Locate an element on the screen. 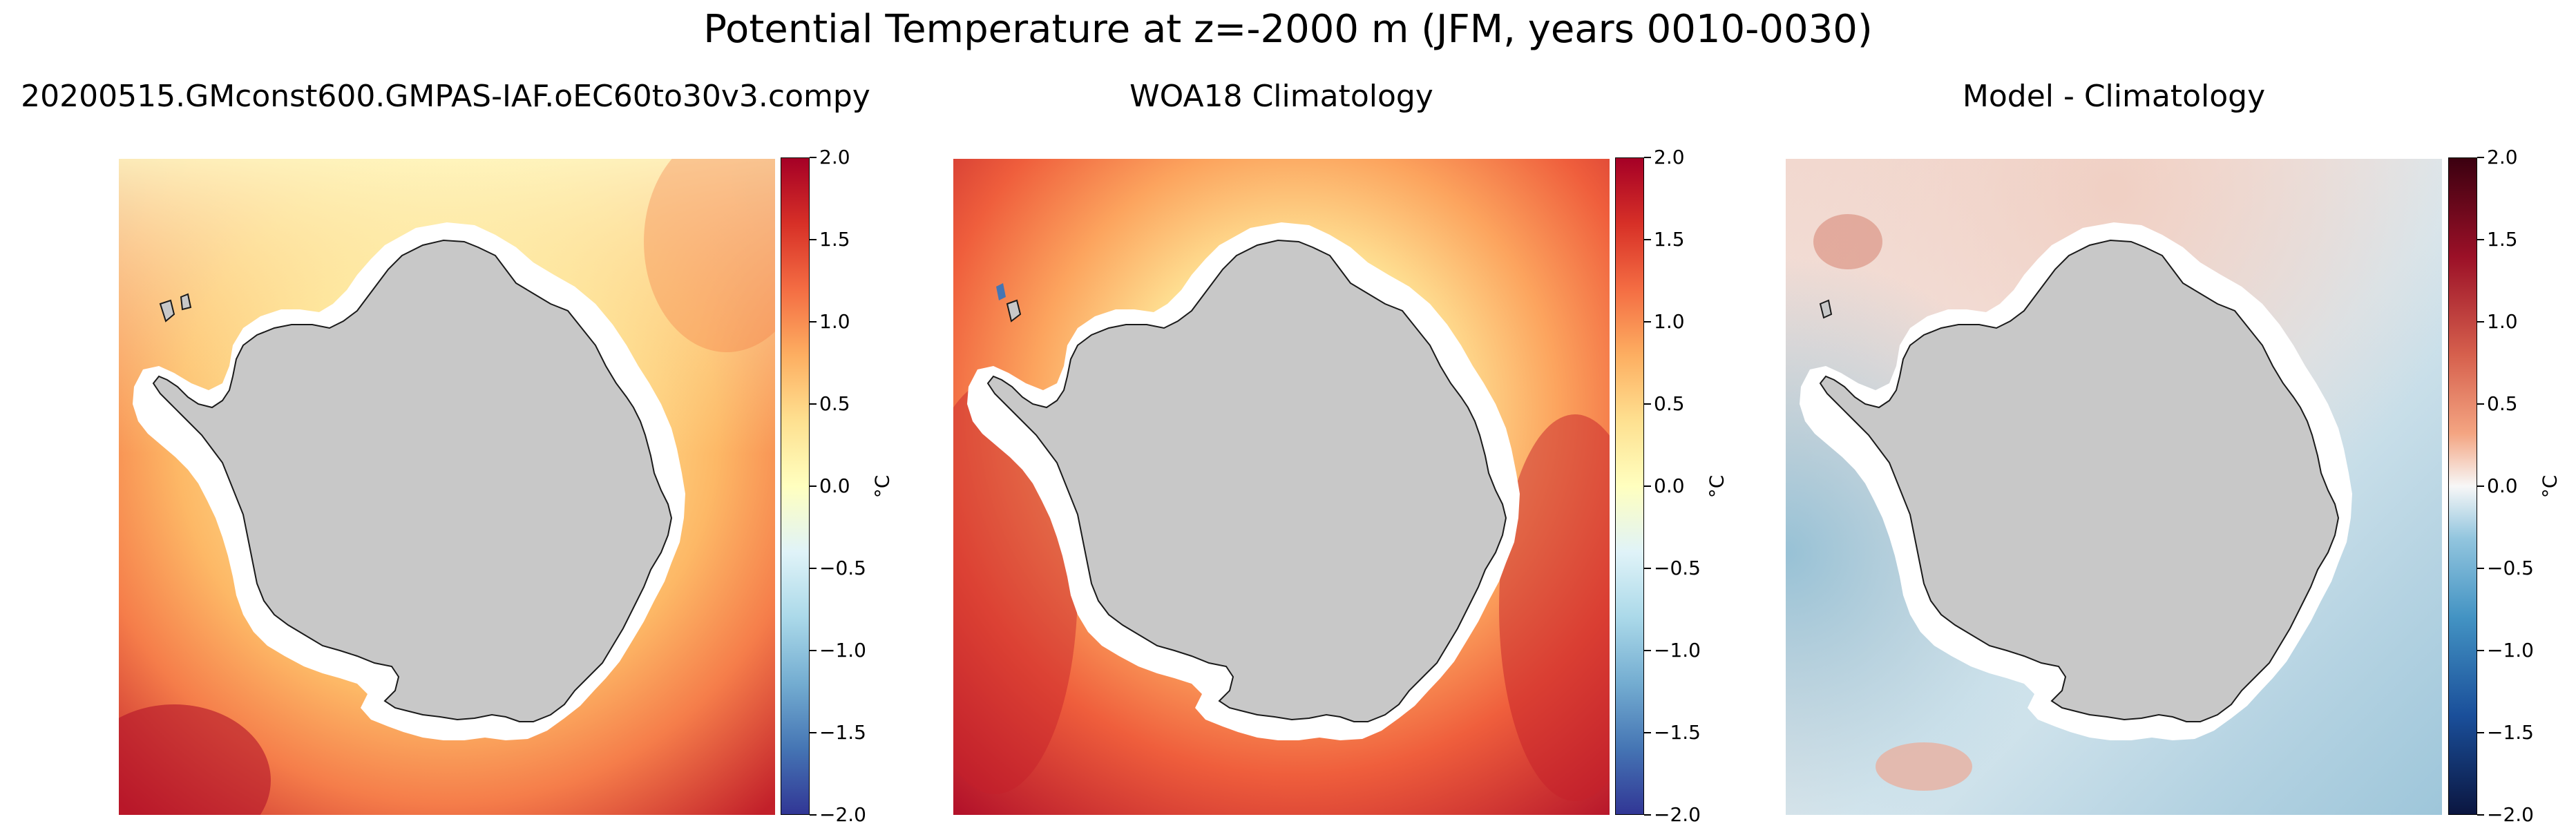  colorbar-woa18 is located at coordinates (1630, 486).